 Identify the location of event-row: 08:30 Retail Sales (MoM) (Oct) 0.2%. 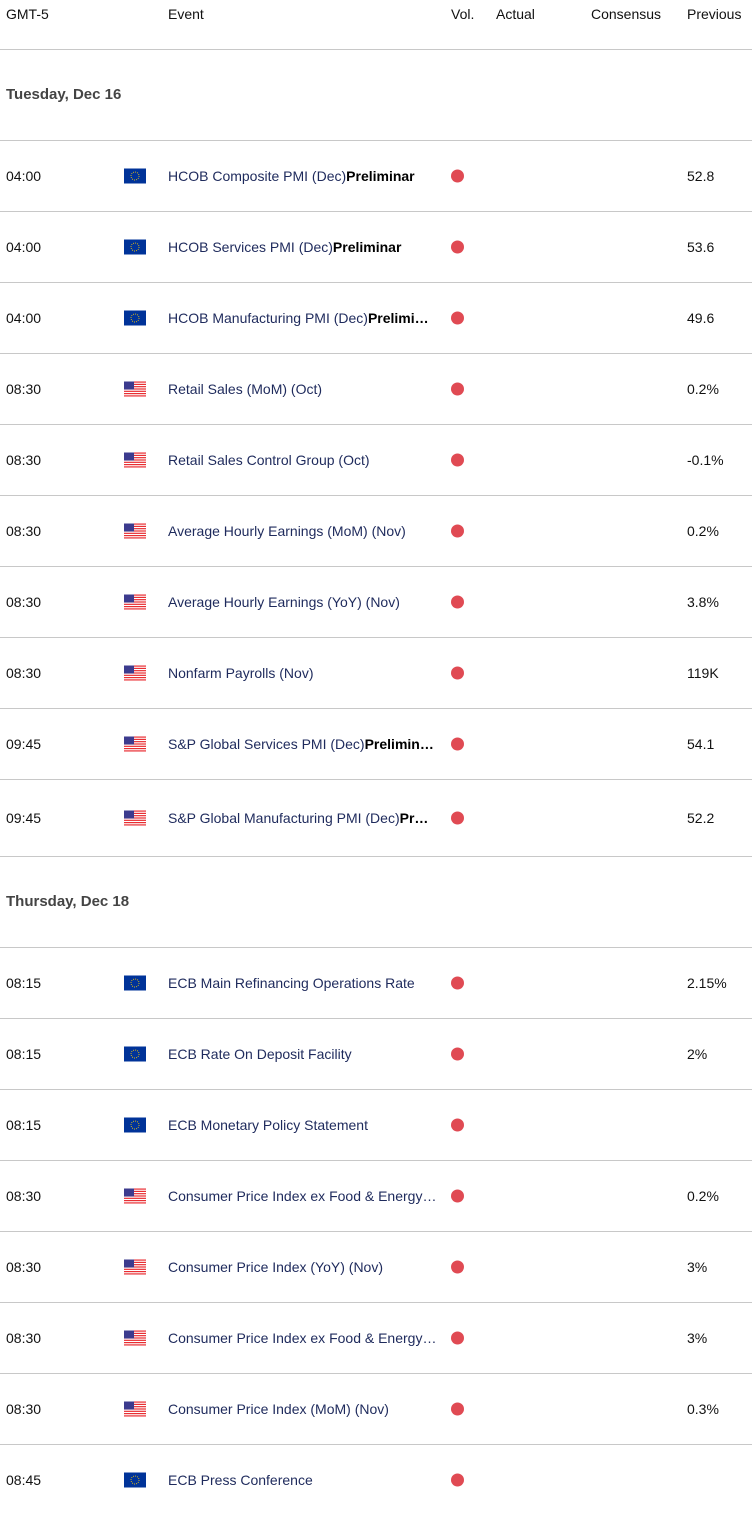
(376, 389).